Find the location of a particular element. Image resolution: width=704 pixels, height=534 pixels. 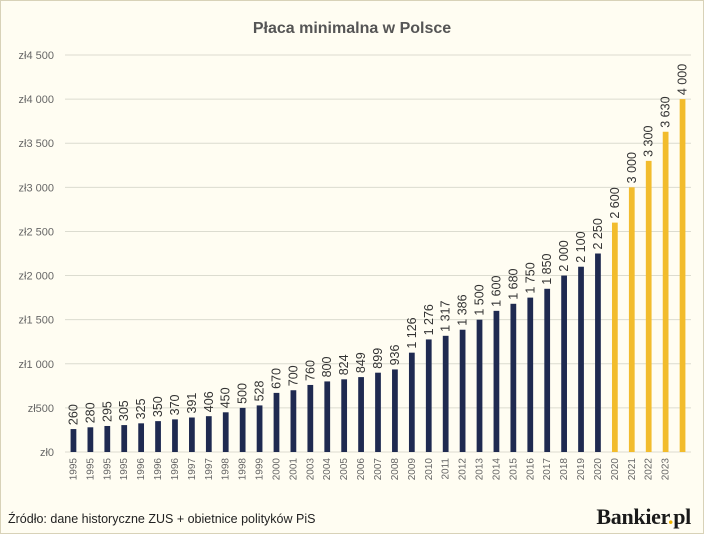

data-label: 280 is located at coordinates (90, 412).